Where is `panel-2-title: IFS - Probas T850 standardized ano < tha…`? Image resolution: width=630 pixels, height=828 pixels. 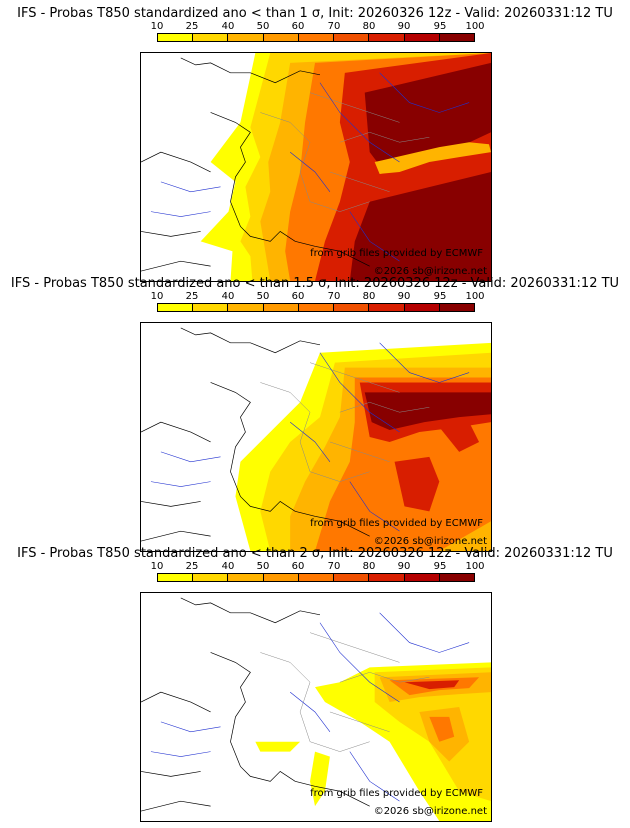
panel-2-title: IFS - Probas T850 standardized ano < tha… is located at coordinates (315, 283).